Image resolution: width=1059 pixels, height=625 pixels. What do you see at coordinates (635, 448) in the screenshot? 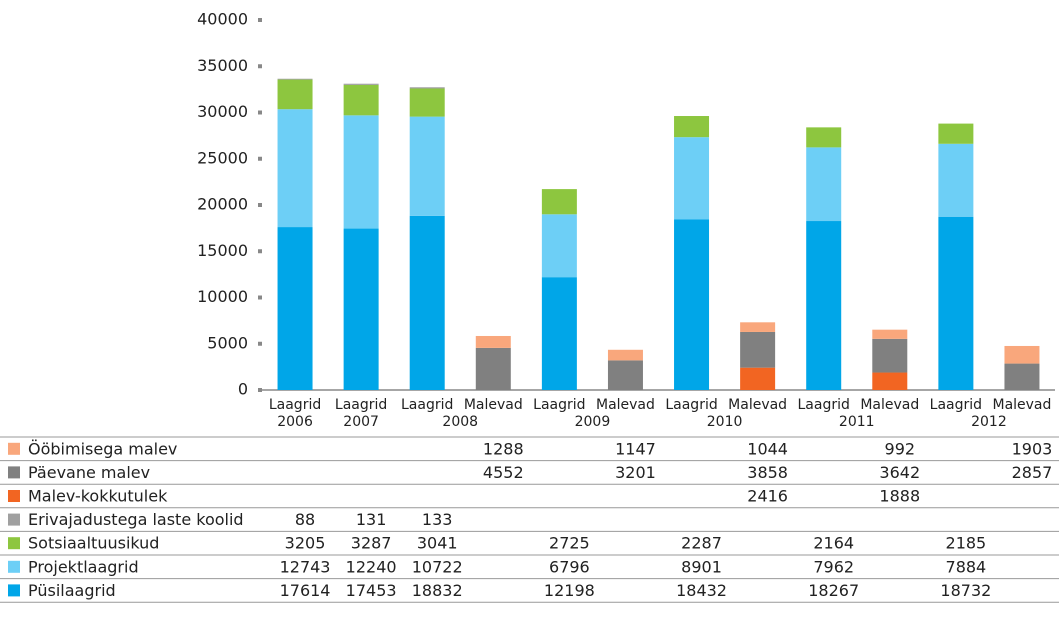
I see `table-value: 1147` at bounding box center [635, 448].